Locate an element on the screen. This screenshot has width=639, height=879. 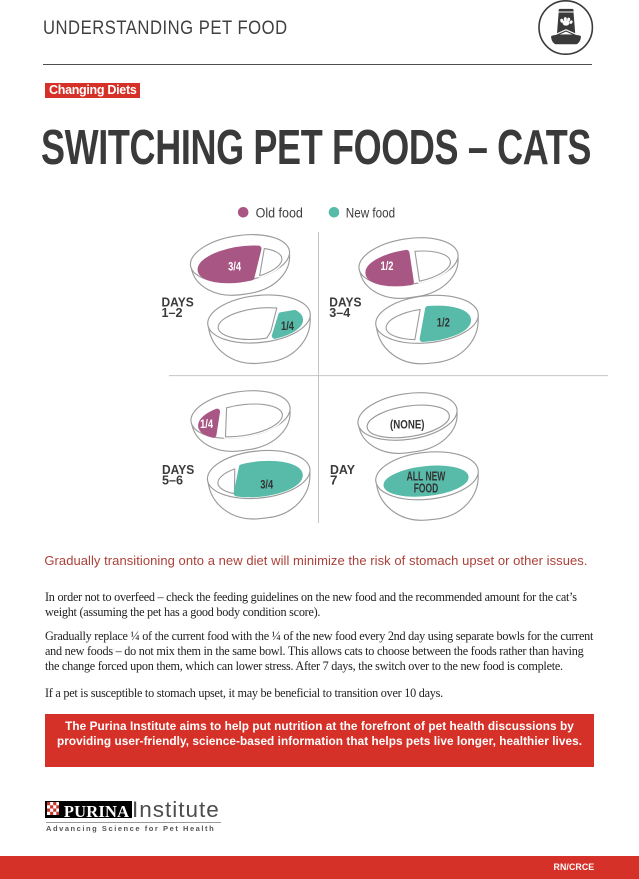
svg-text: Old food is located at coordinates (279, 212).